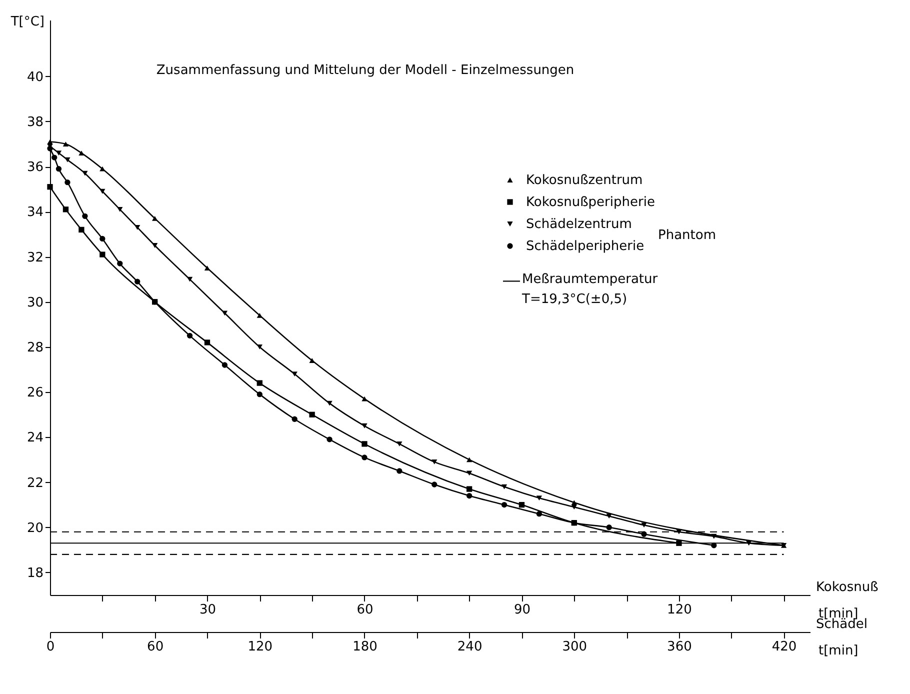 This screenshot has width=910, height=694. Describe the element at coordinates (589, 290) in the screenshot. I see `legend-label: Meßraumtemperatur T=19,3°C(±0,5)` at that location.